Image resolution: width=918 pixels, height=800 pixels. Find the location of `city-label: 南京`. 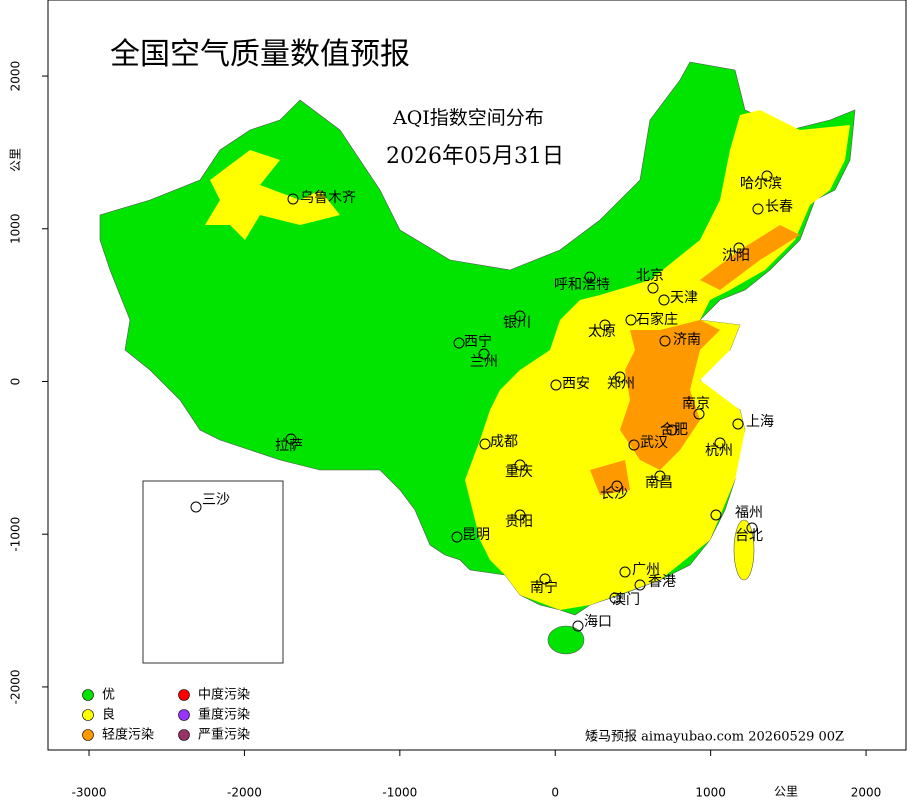

city-label: 南京 is located at coordinates (696, 404).